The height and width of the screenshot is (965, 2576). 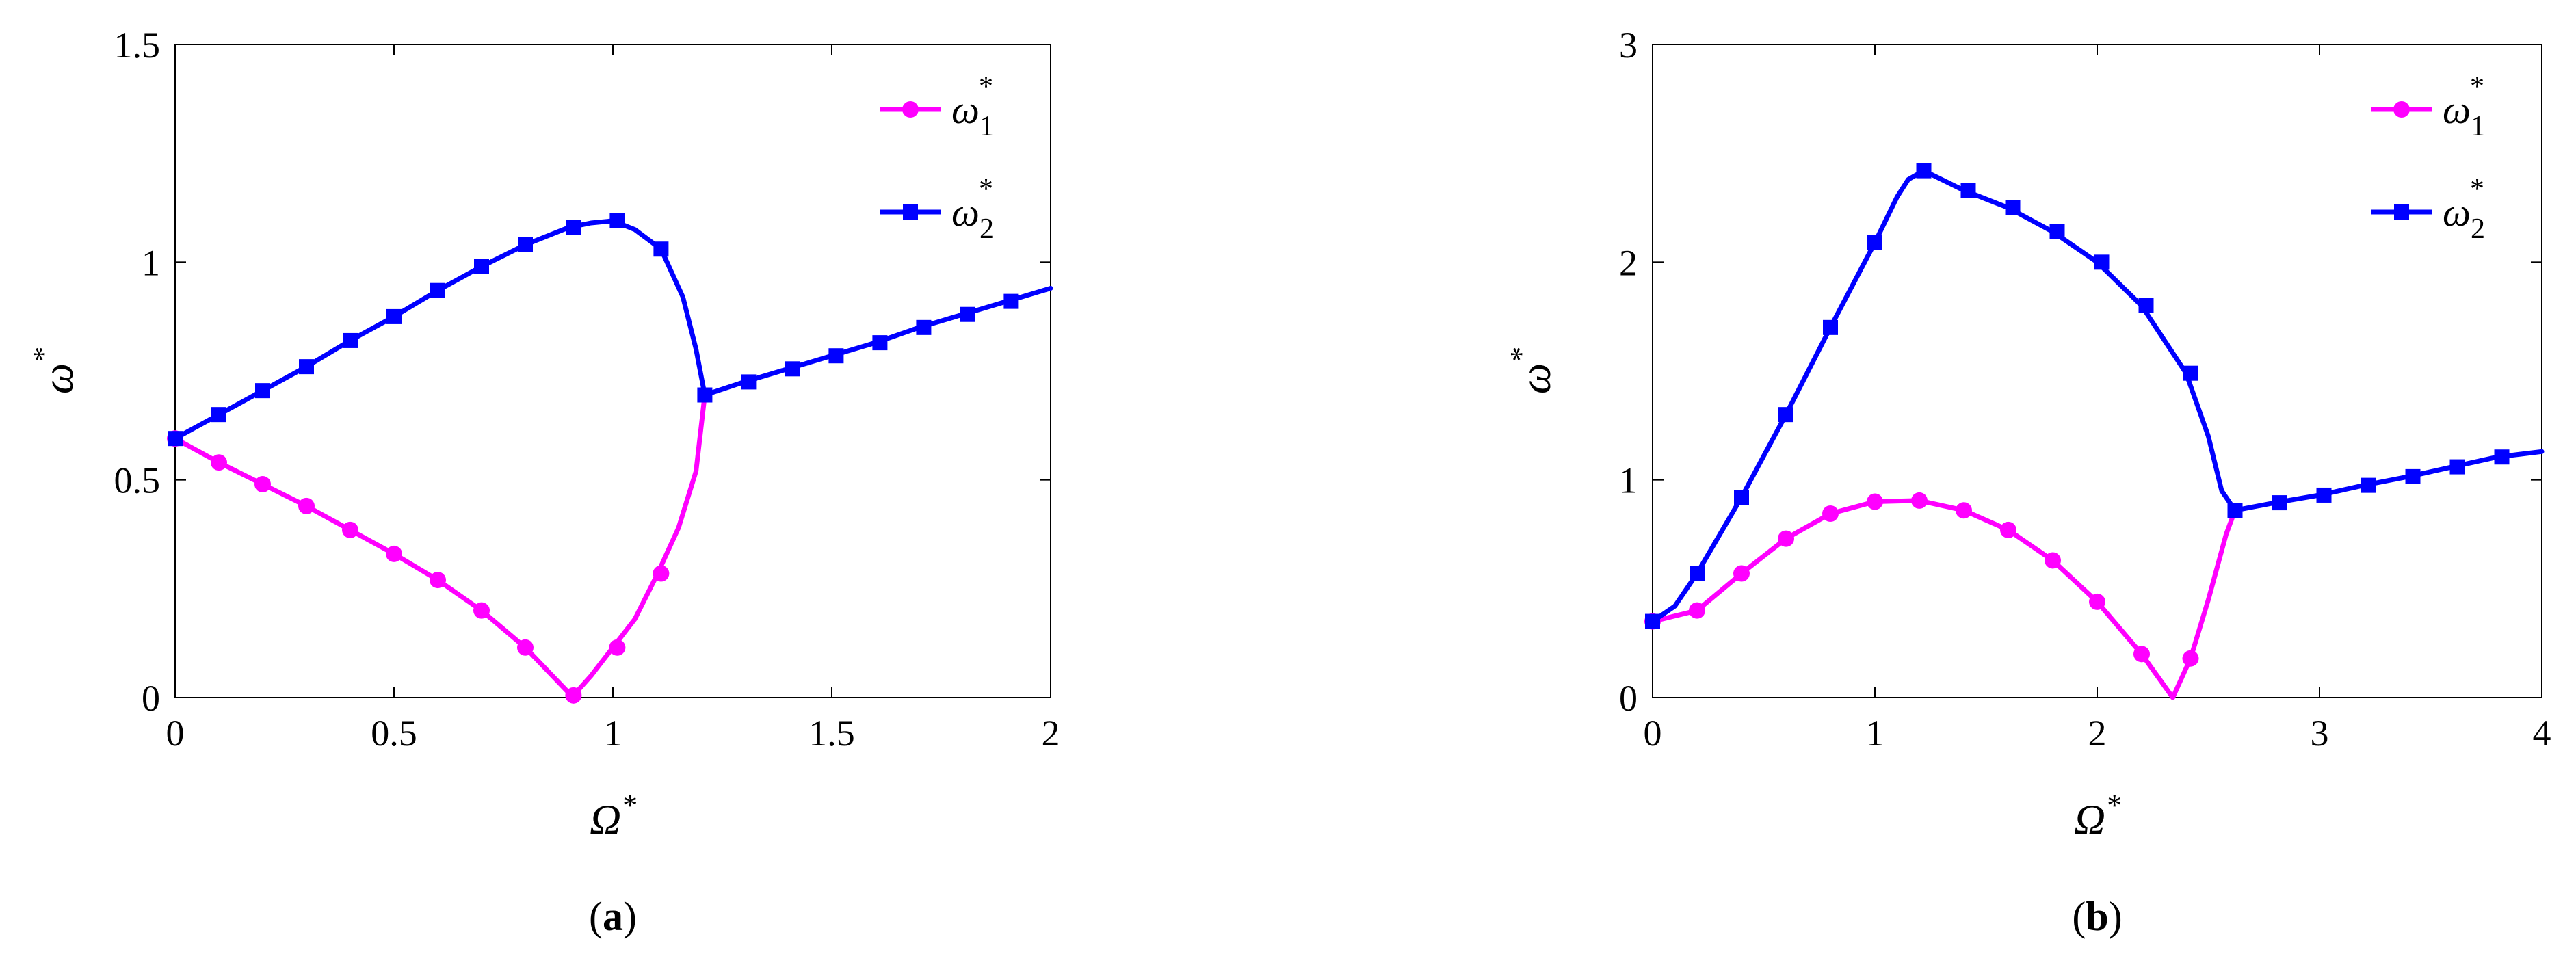 I want to click on y-tick-label: 3, so click(x=1628, y=45).